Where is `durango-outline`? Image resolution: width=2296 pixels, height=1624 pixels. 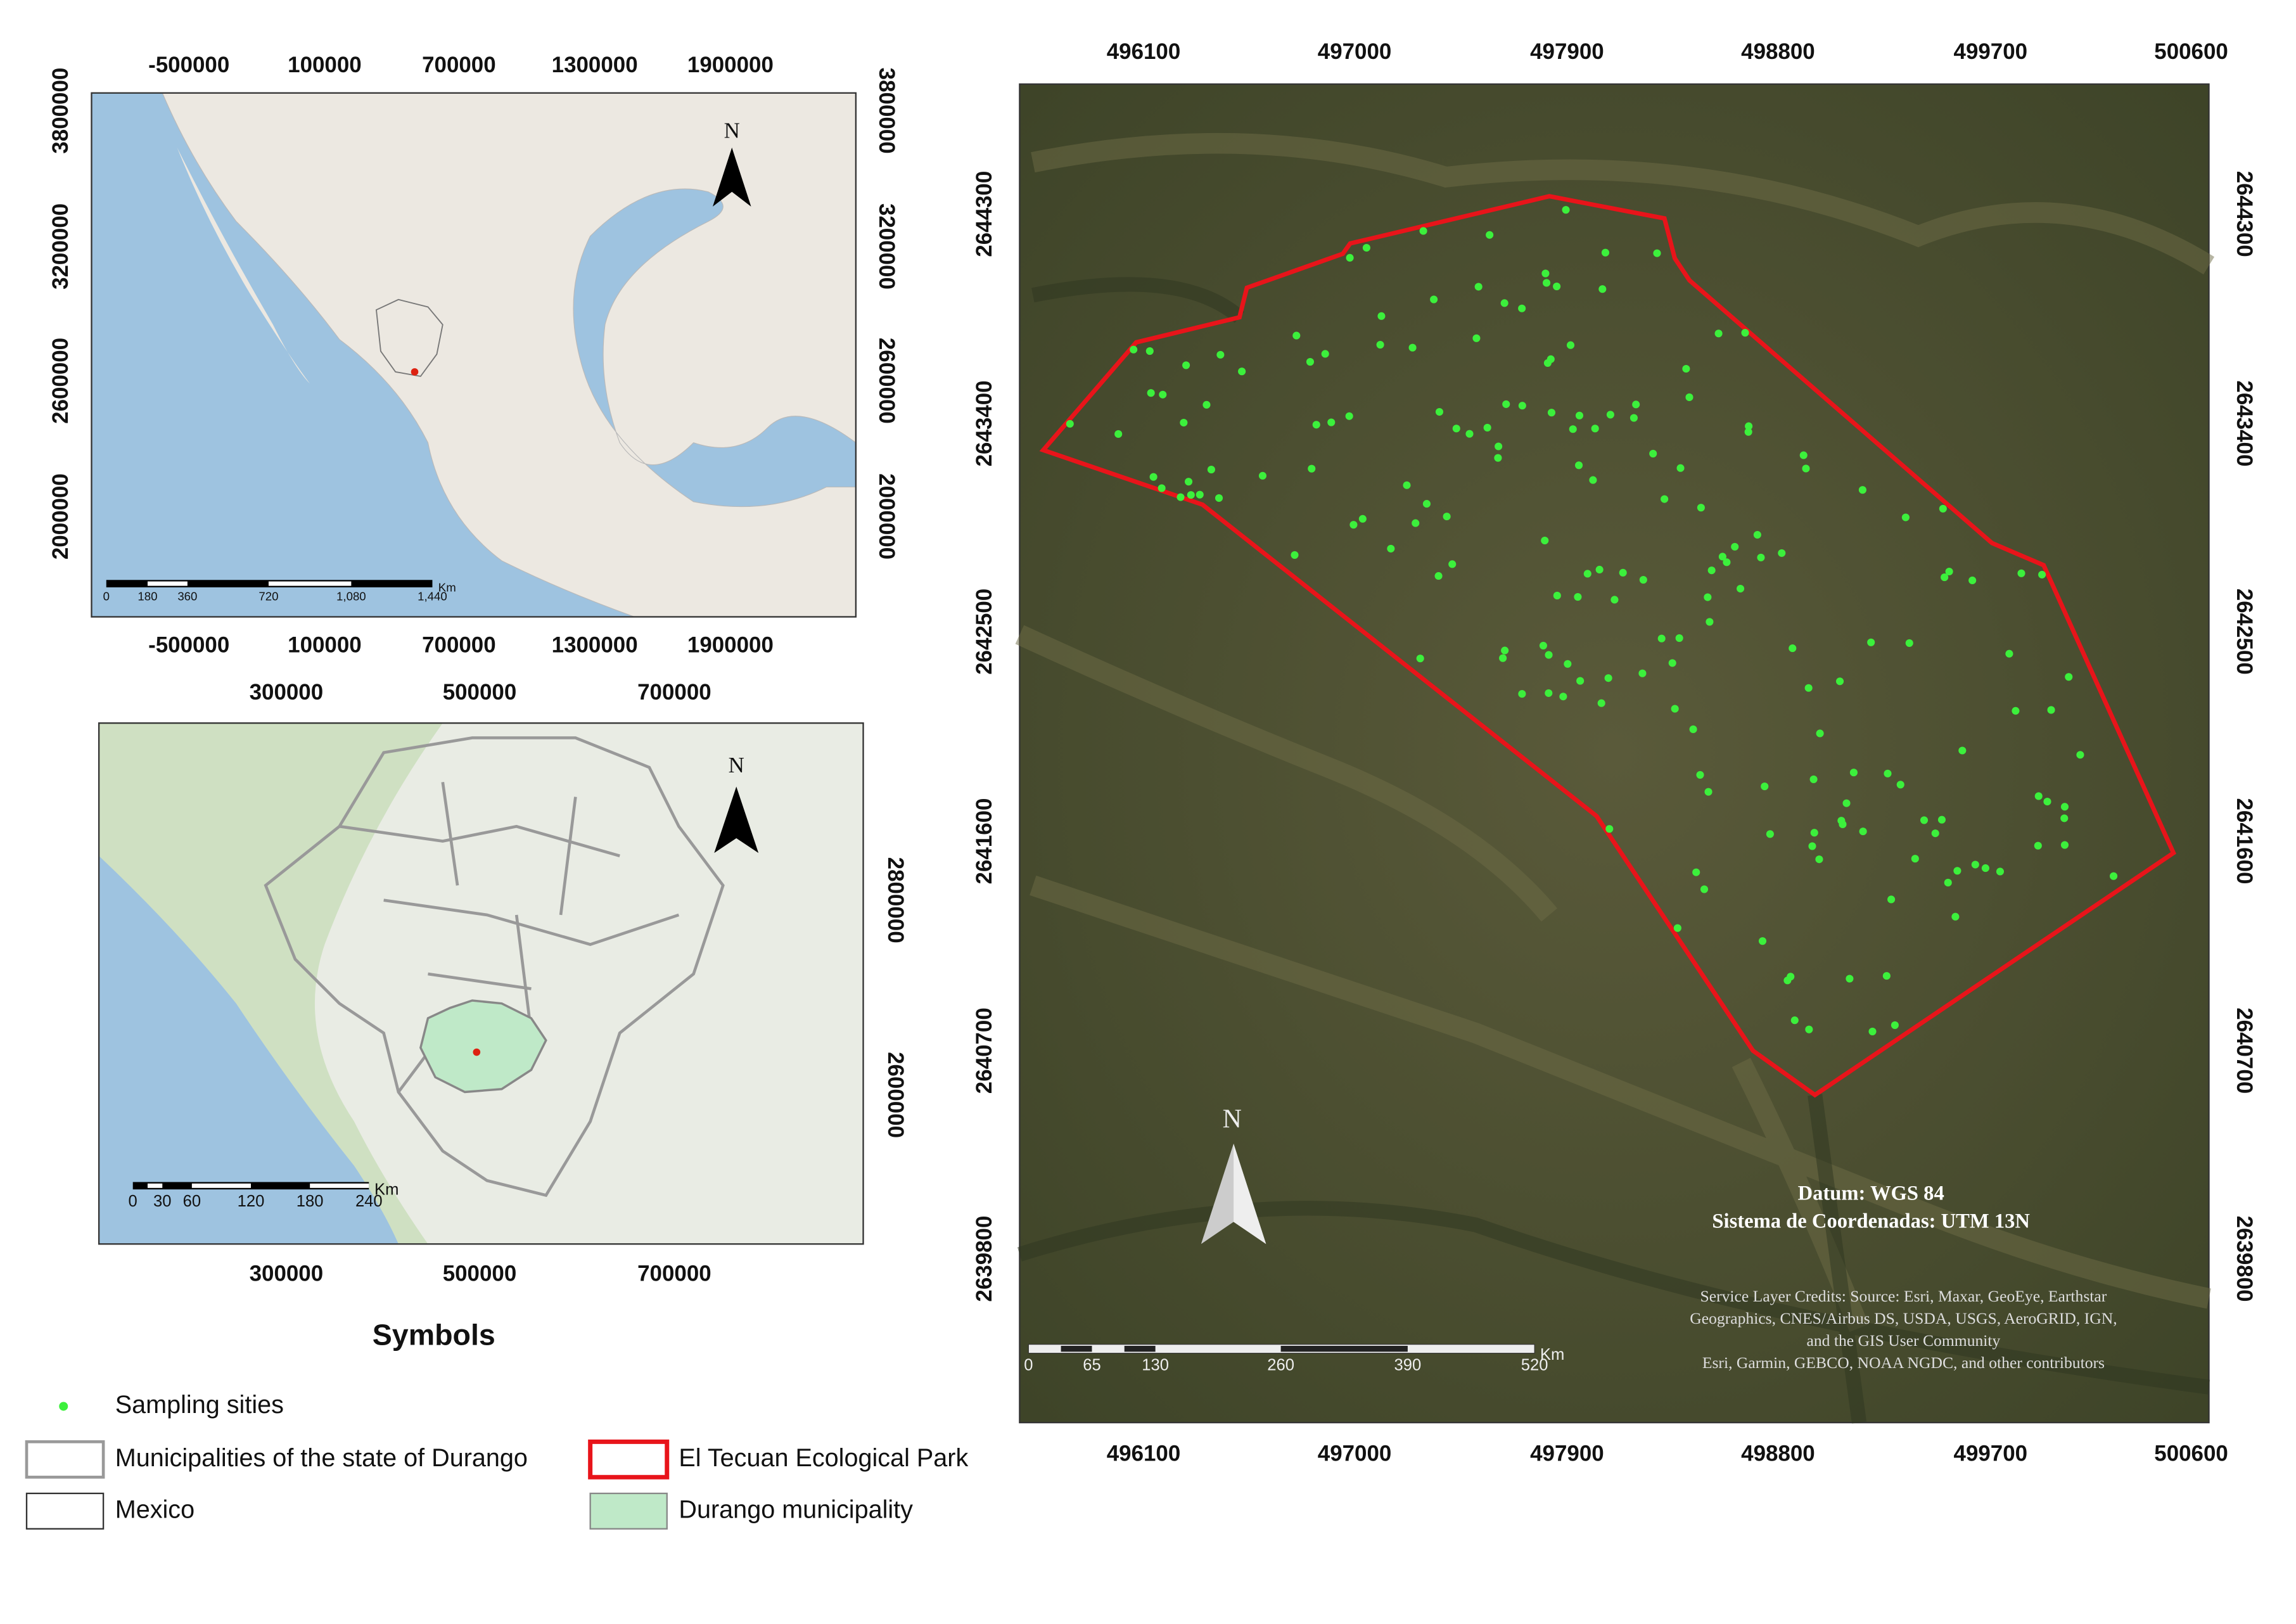 durango-outline is located at coordinates (409, 337).